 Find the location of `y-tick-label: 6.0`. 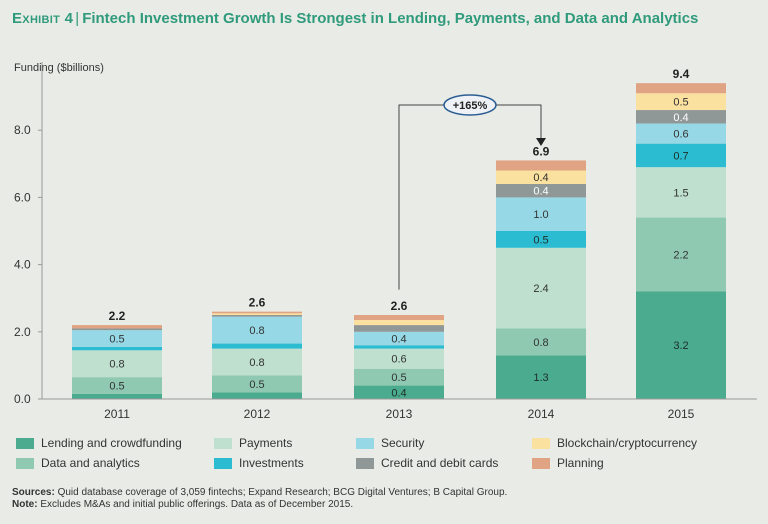

y-tick-label: 6.0 is located at coordinates (22, 197).